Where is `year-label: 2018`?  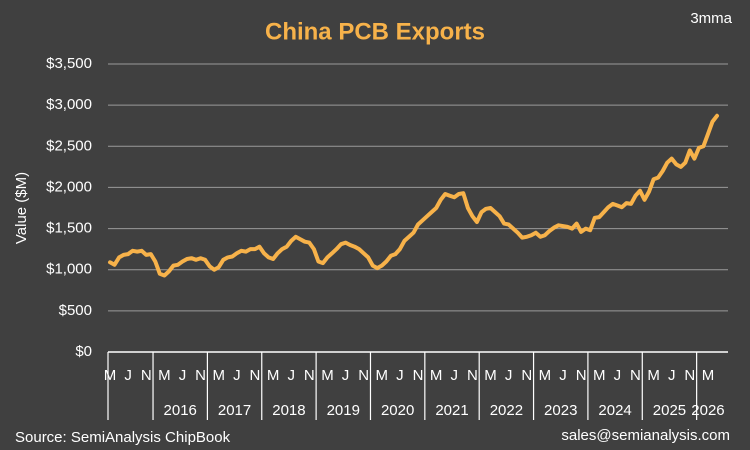 year-label: 2018 is located at coordinates (288, 410).